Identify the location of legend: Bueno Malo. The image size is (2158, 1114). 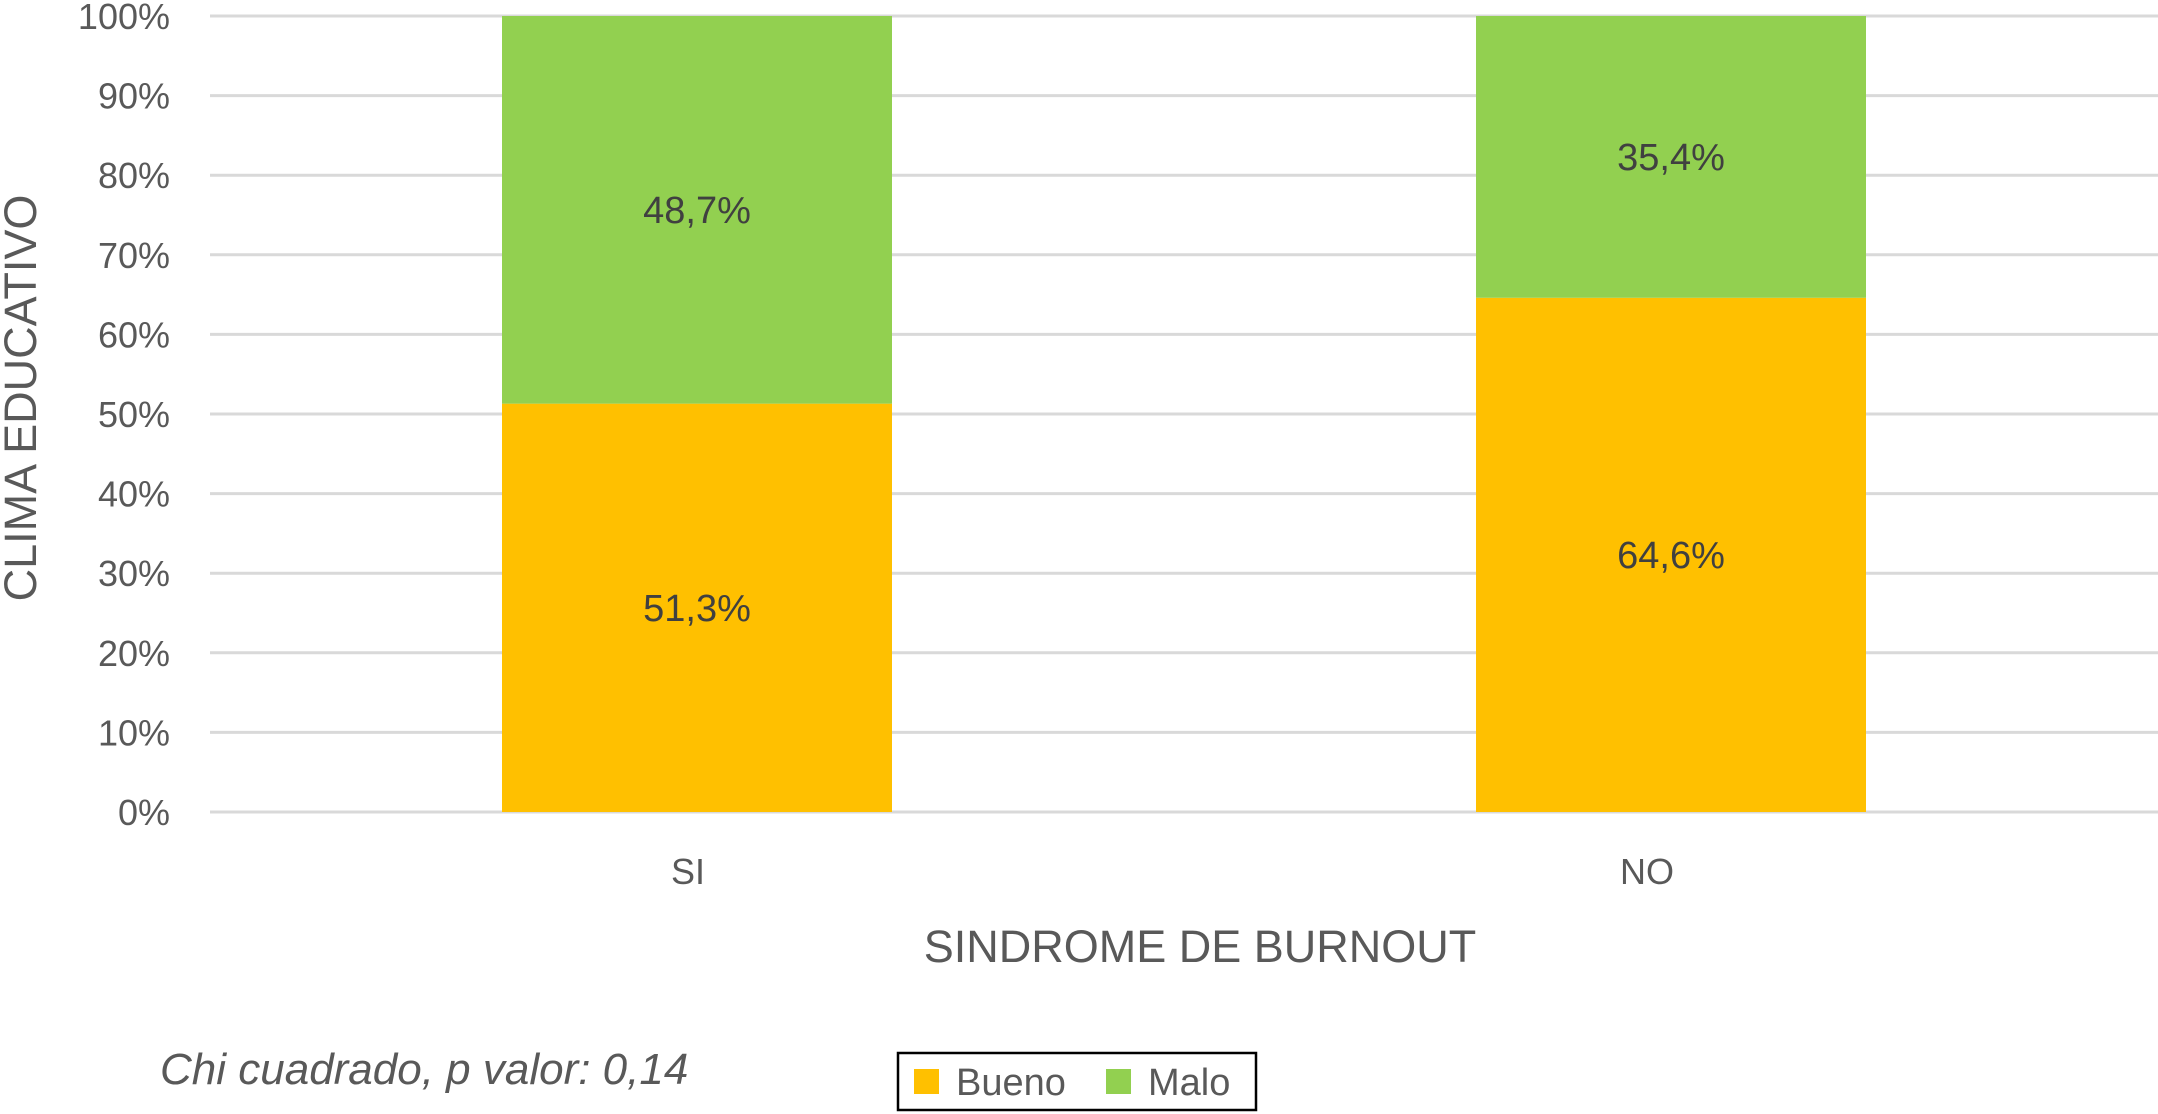
(1077, 1081).